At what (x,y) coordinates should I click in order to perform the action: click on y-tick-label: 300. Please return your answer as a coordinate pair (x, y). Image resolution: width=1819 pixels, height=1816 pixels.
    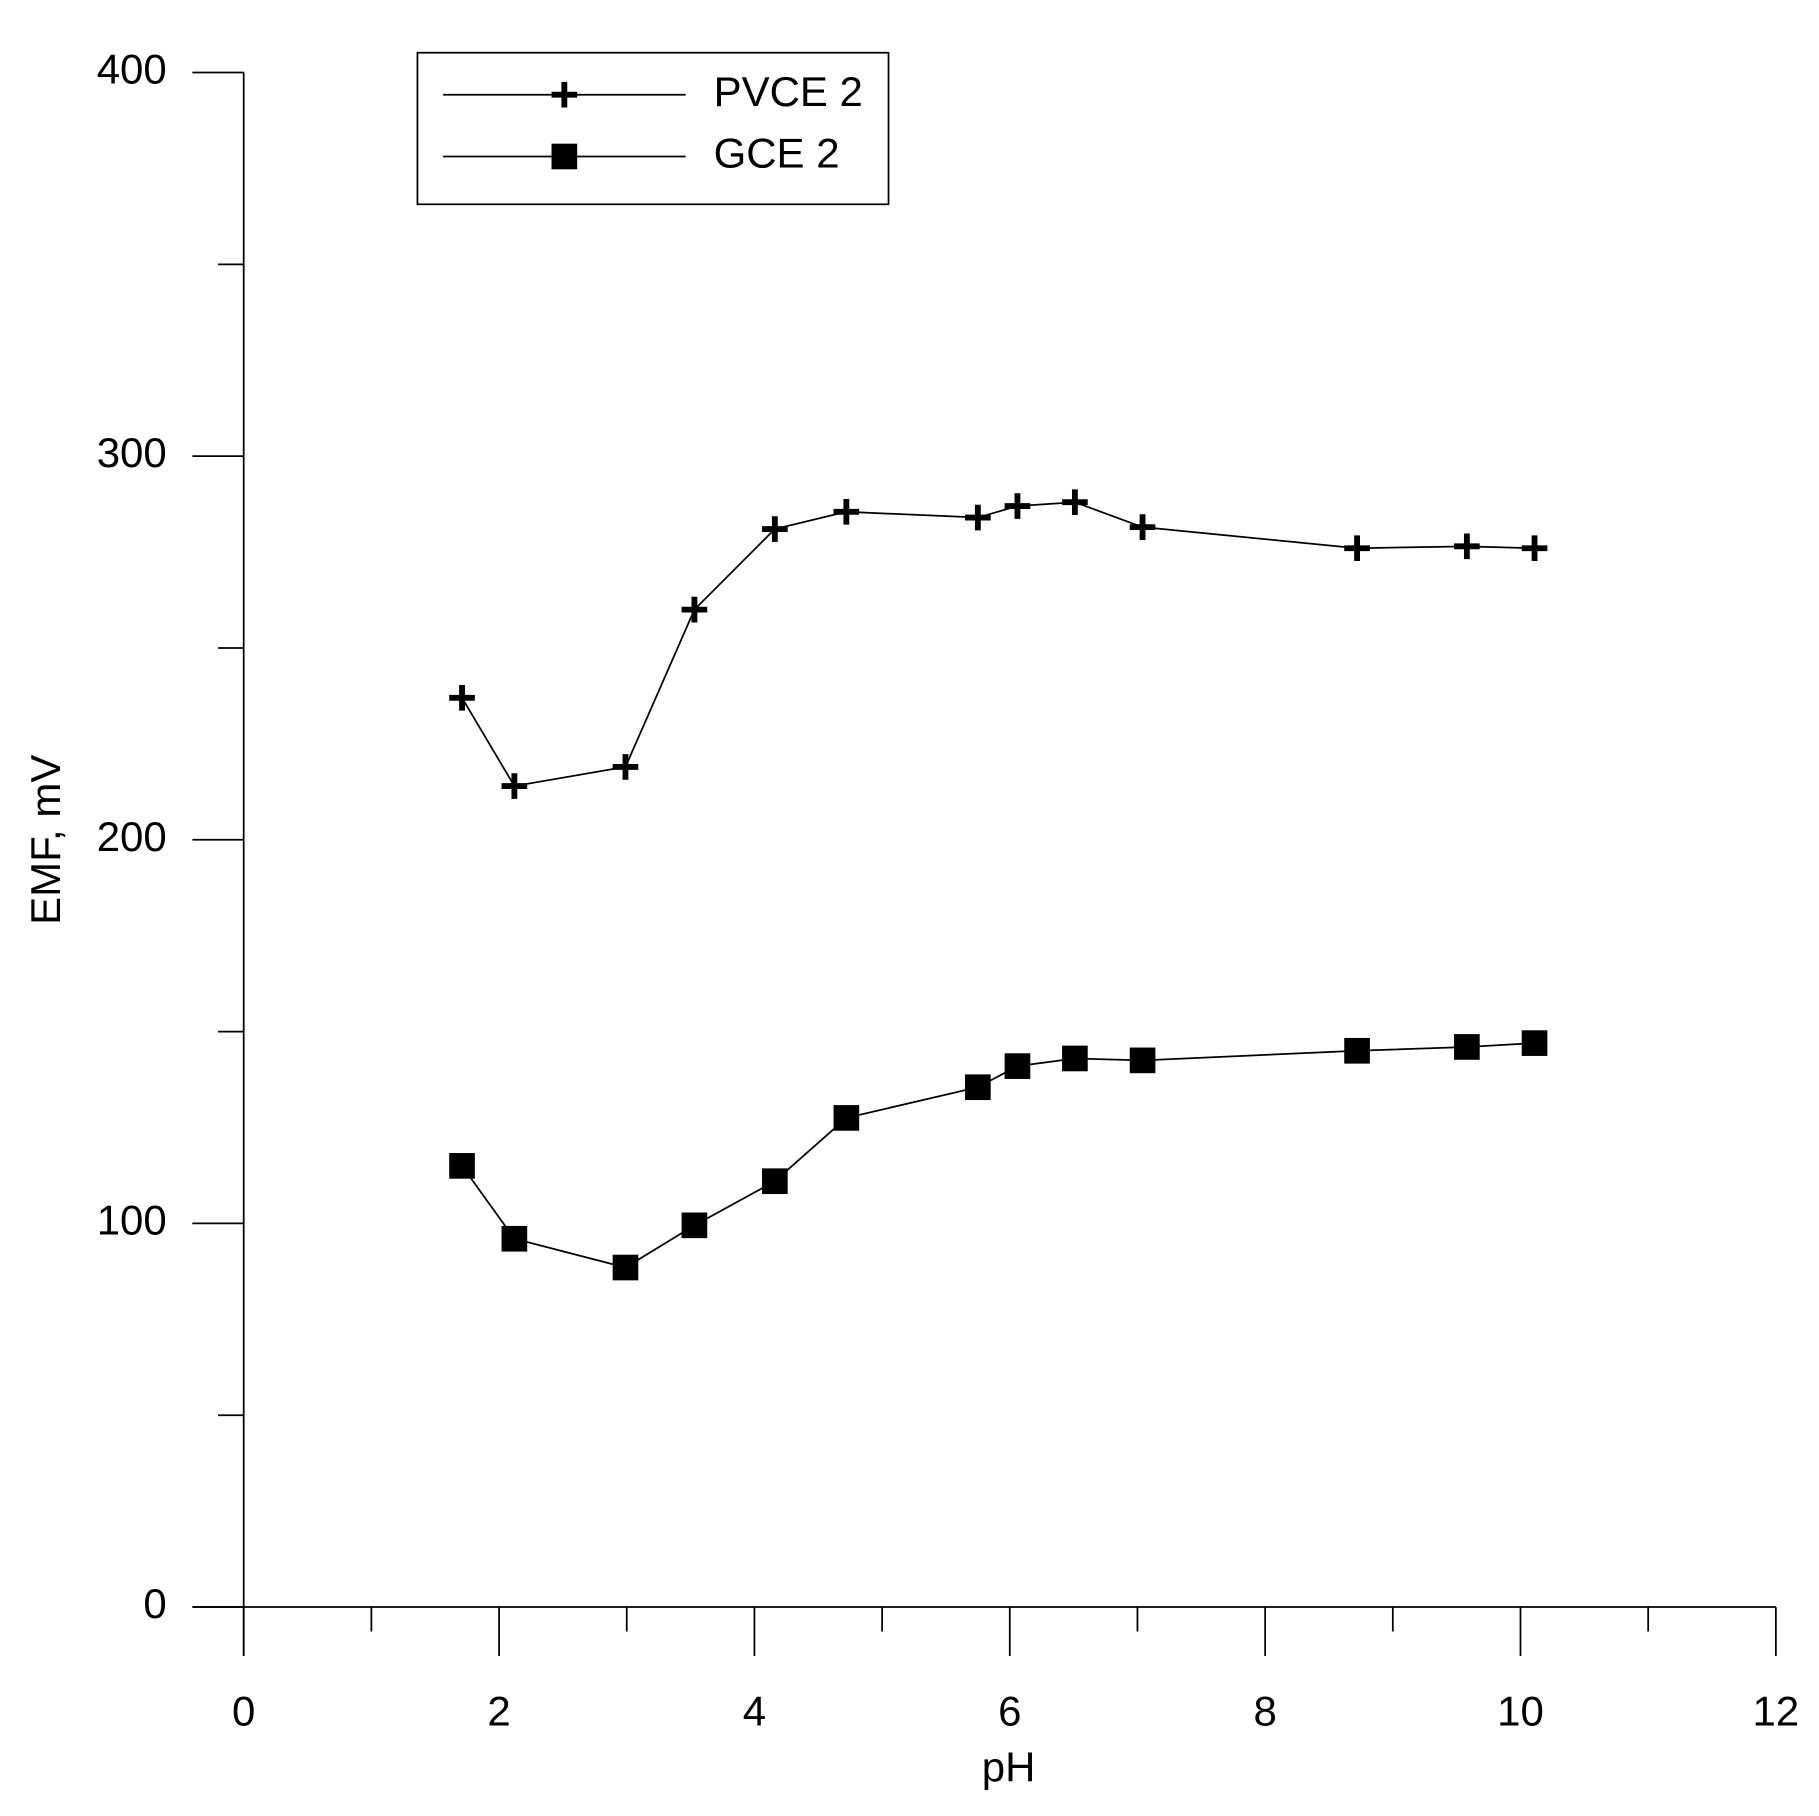
    Looking at the image, I should click on (132, 452).